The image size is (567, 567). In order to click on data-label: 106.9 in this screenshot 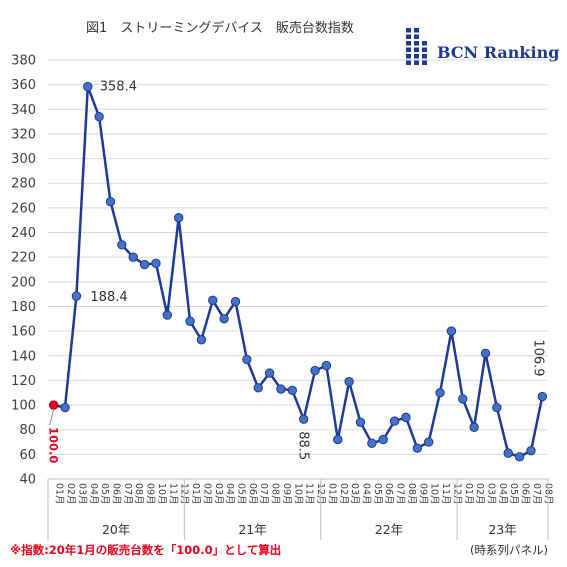, I will do `click(537, 357)`.